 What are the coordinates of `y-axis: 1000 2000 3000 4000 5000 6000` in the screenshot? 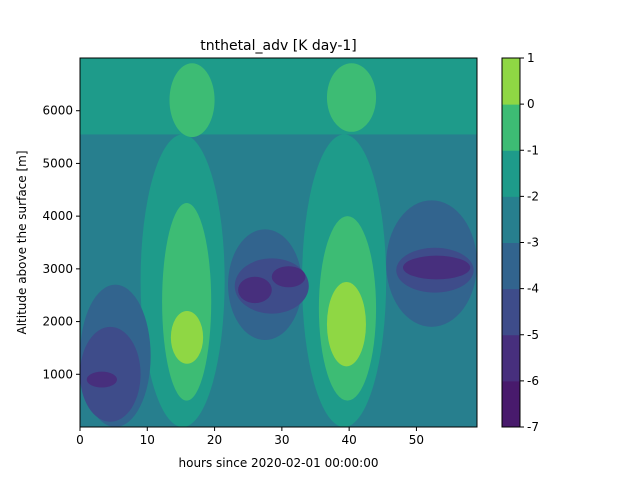 It's located at (61, 242).